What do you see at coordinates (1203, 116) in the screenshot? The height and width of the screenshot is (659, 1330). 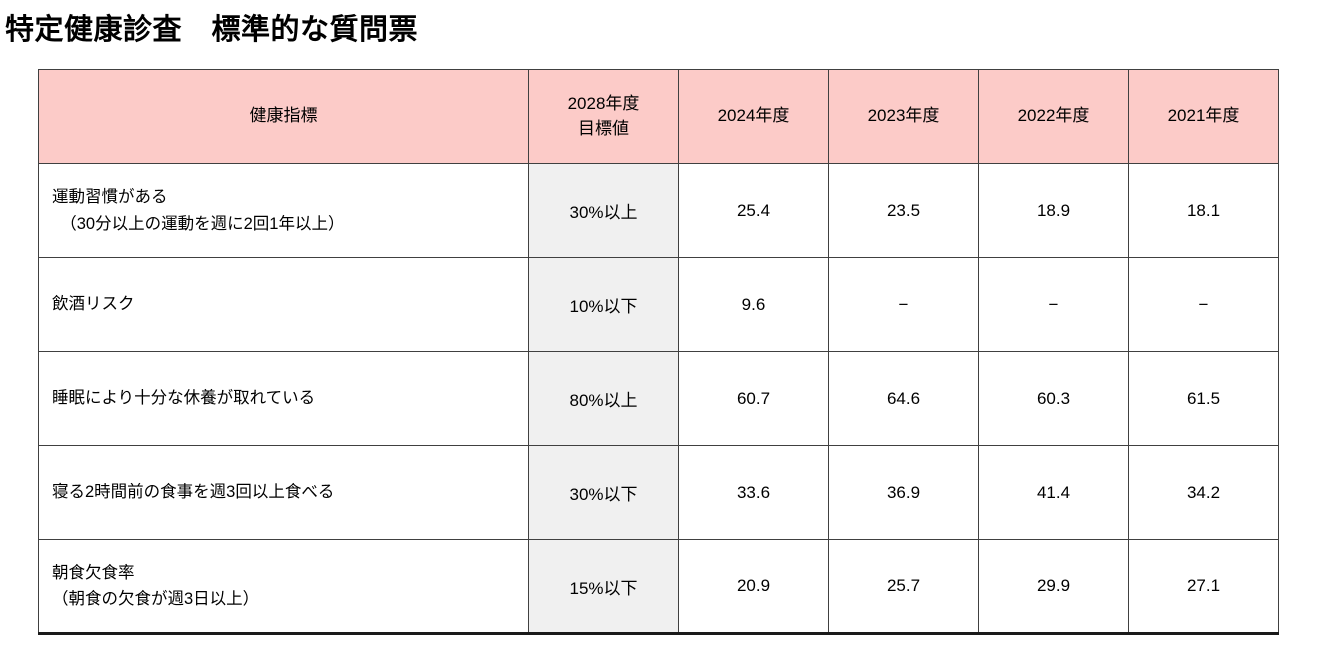 I see `header-year-2021: 2021年度` at bounding box center [1203, 116].